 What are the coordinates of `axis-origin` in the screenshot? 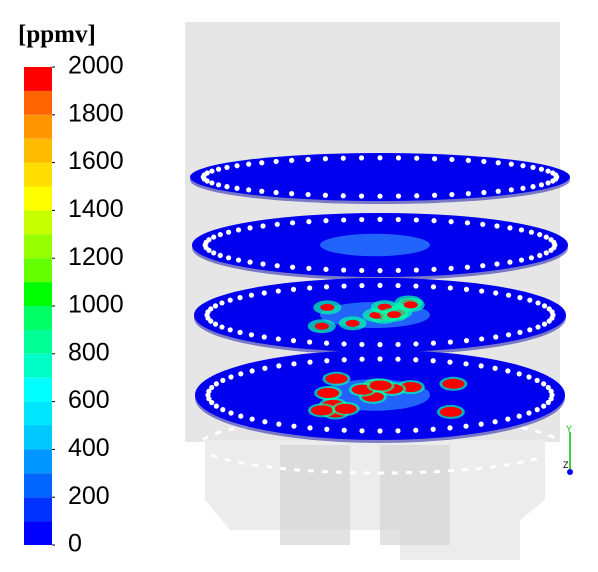 It's located at (570, 472).